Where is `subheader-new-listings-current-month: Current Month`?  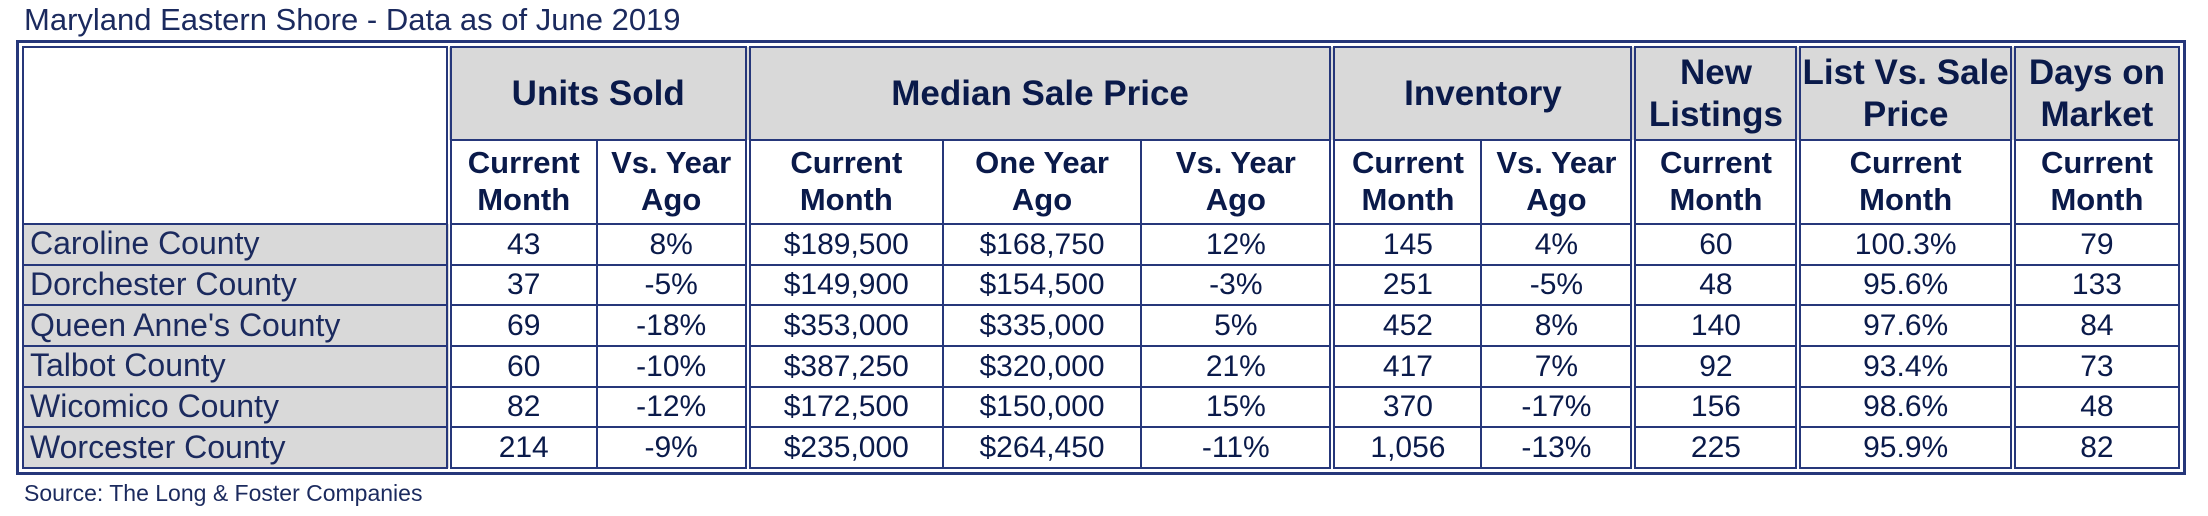 subheader-new-listings-current-month: Current Month is located at coordinates (1715, 182).